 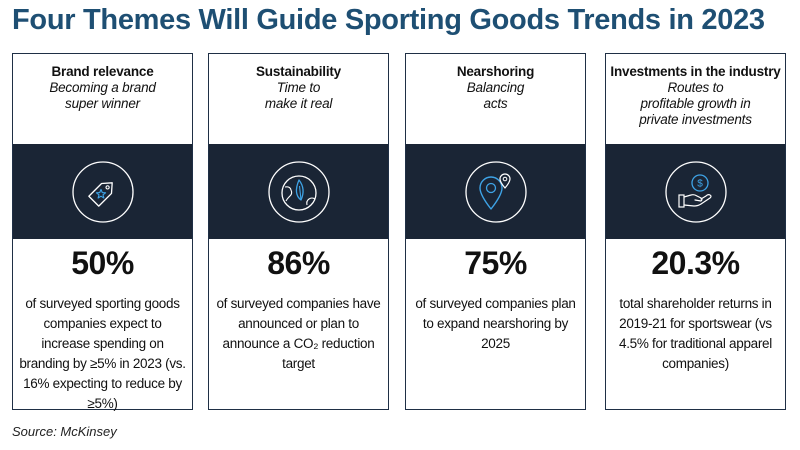 What do you see at coordinates (495, 95) in the screenshot?
I see `card-subtitle: Balancing acts` at bounding box center [495, 95].